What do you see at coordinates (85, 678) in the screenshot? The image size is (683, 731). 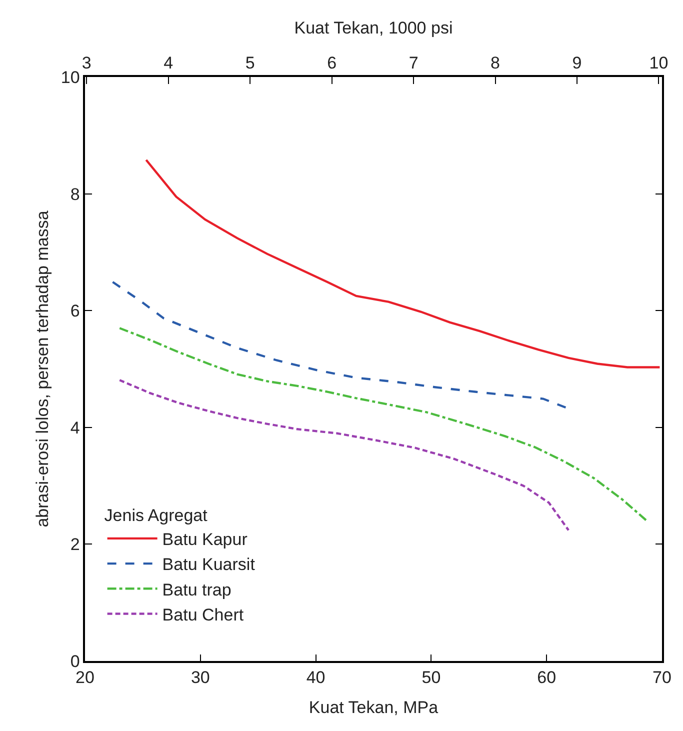 I see `x-tick-label: 20` at bounding box center [85, 678].